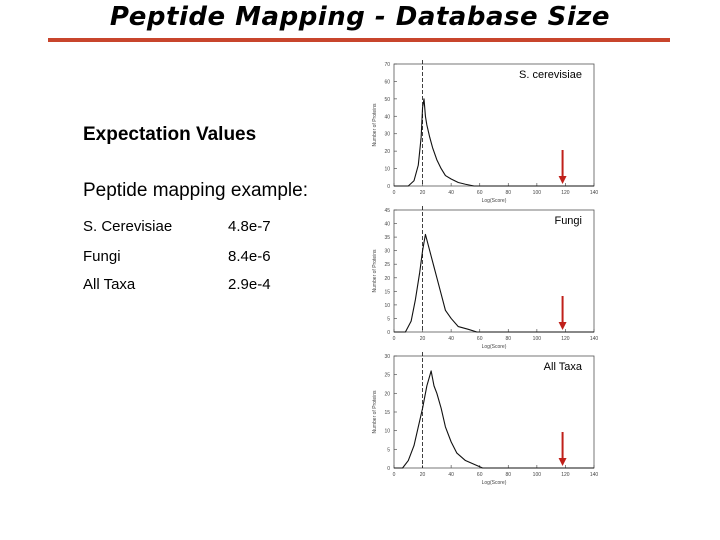 This screenshot has width=720, height=540. I want to click on y-tick-label: 35, so click(387, 238).